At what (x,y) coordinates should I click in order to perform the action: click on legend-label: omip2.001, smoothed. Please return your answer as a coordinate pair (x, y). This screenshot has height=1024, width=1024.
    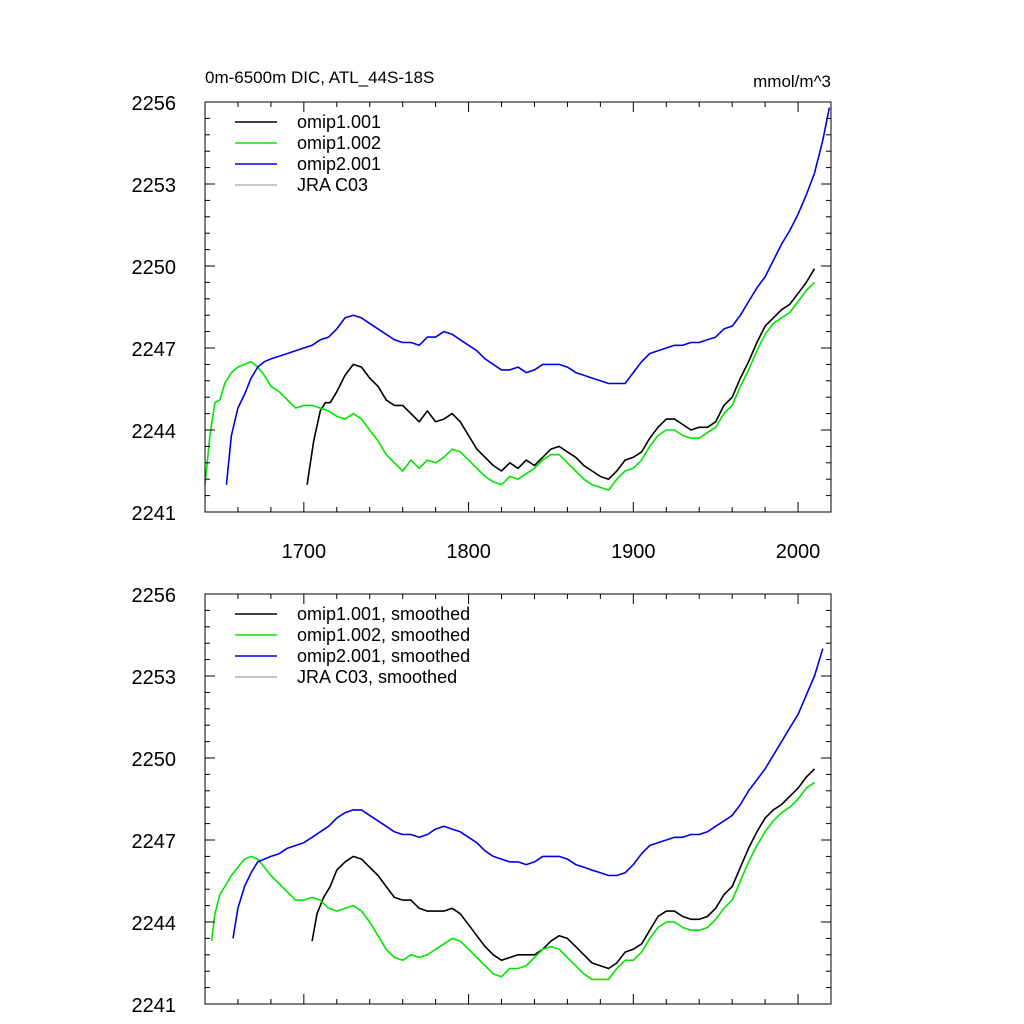
    Looking at the image, I should click on (383, 656).